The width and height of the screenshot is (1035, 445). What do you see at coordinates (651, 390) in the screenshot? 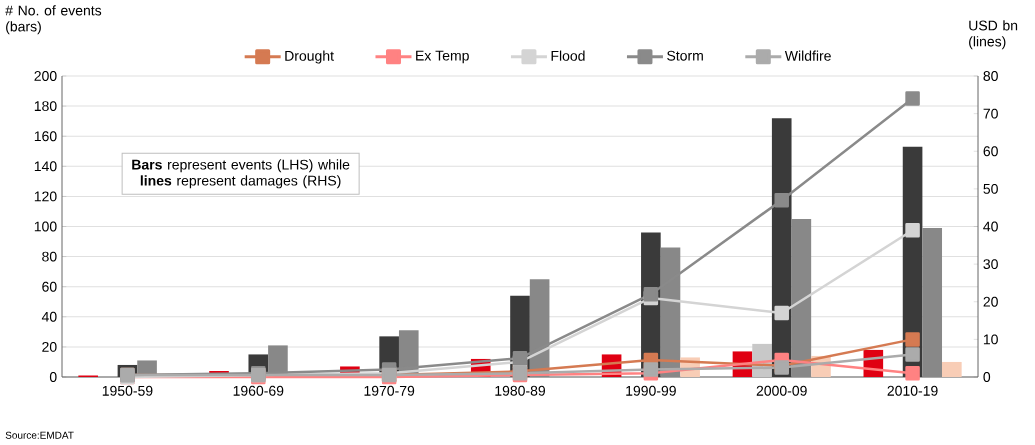
I see `x-tick-label: 1990-99` at bounding box center [651, 390].